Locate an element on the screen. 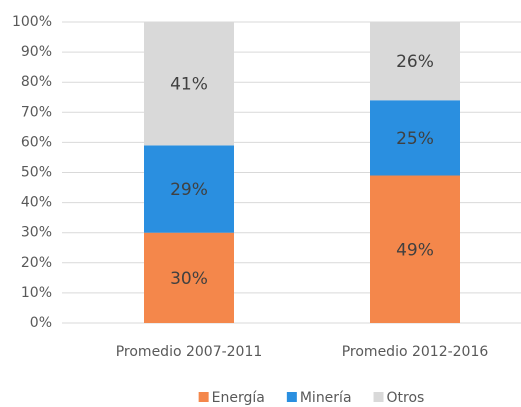  value-label: 25% is located at coordinates (415, 139).